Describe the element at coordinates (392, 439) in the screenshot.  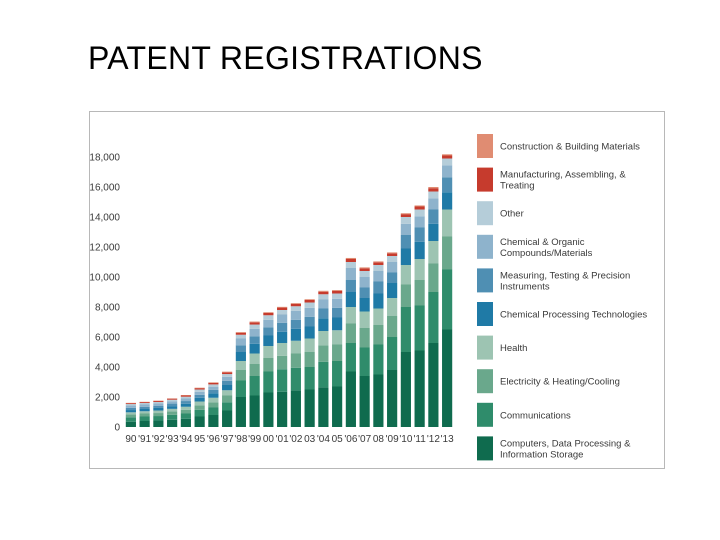
I see `x-tick-label: '09` at that location.